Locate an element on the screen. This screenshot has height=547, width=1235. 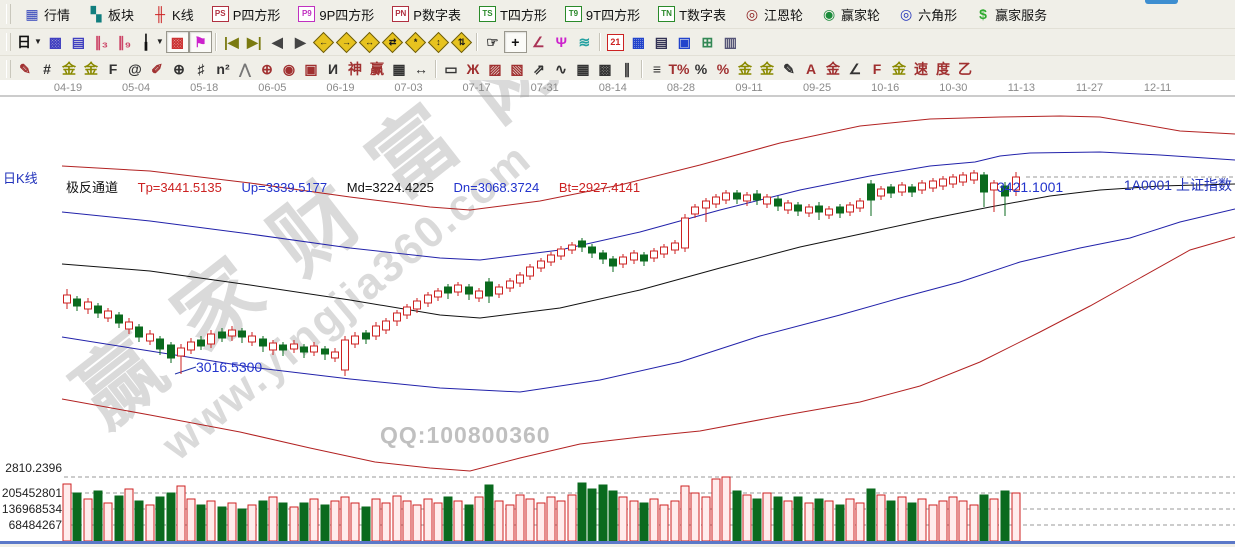
goto-first-button: |◀ is located at coordinates (231, 42).